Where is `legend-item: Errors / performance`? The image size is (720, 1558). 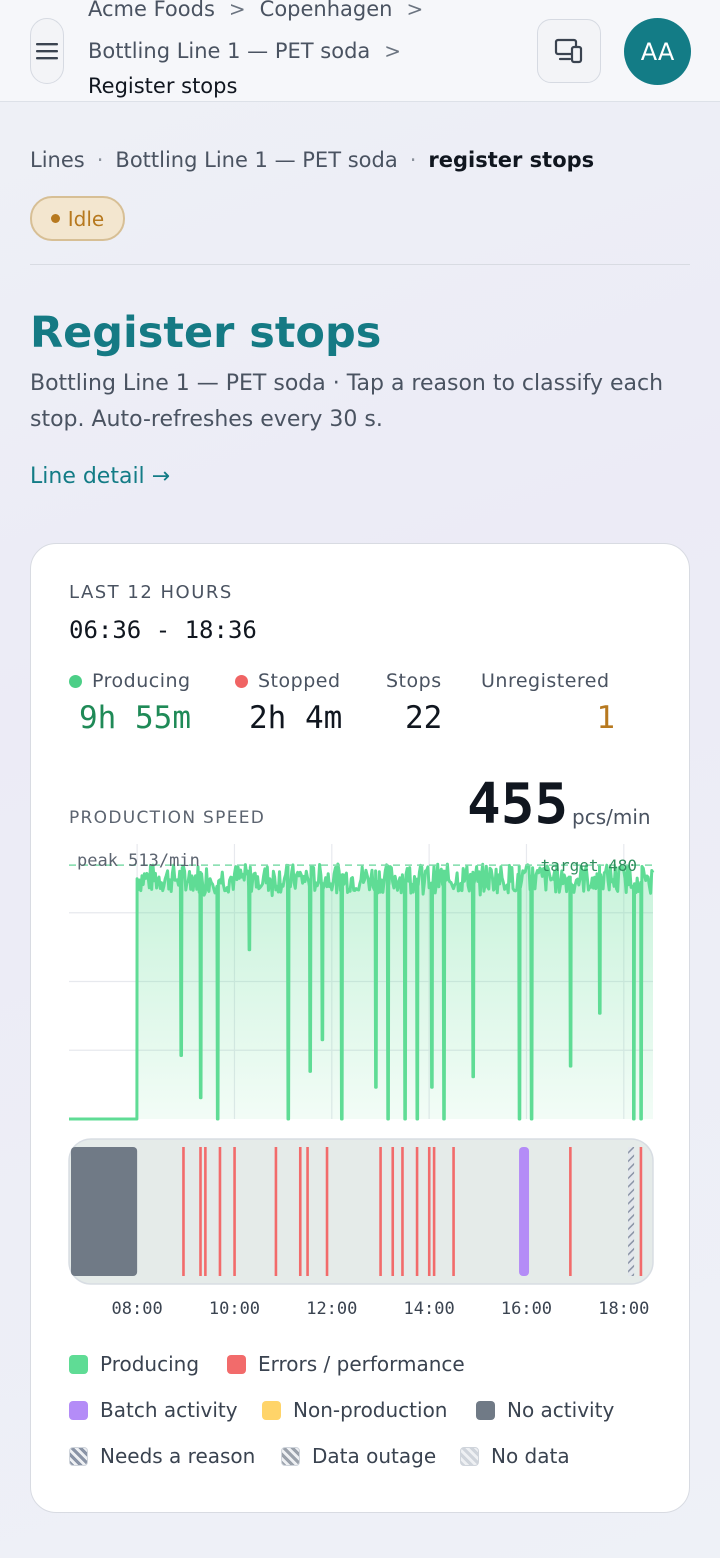 legend-item: Errors / performance is located at coordinates (346, 1364).